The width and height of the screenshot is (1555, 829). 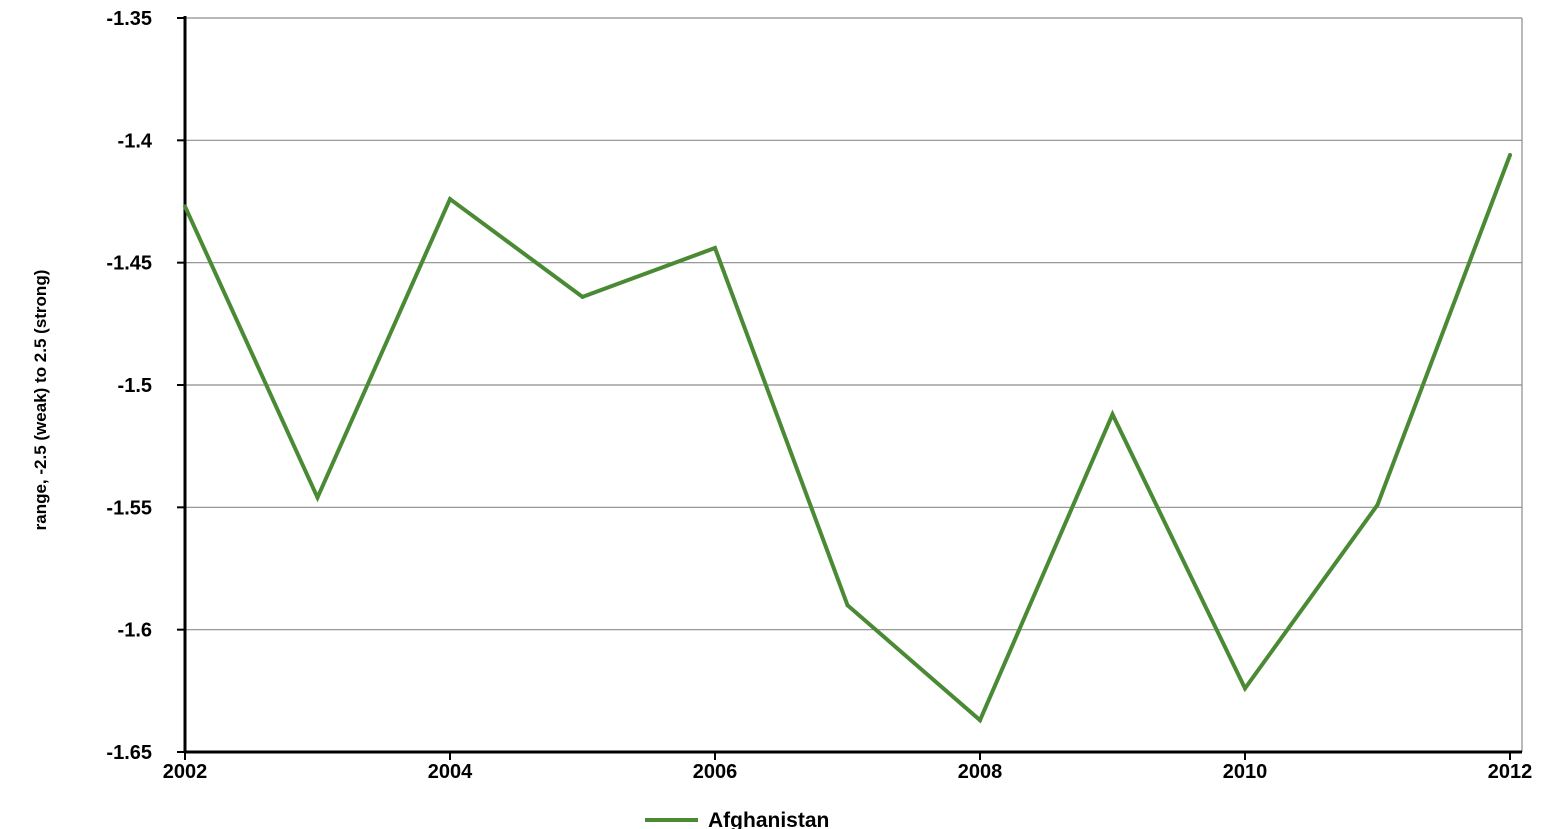 What do you see at coordinates (129, 753) in the screenshot?
I see `y-tick-label: -1.65` at bounding box center [129, 753].